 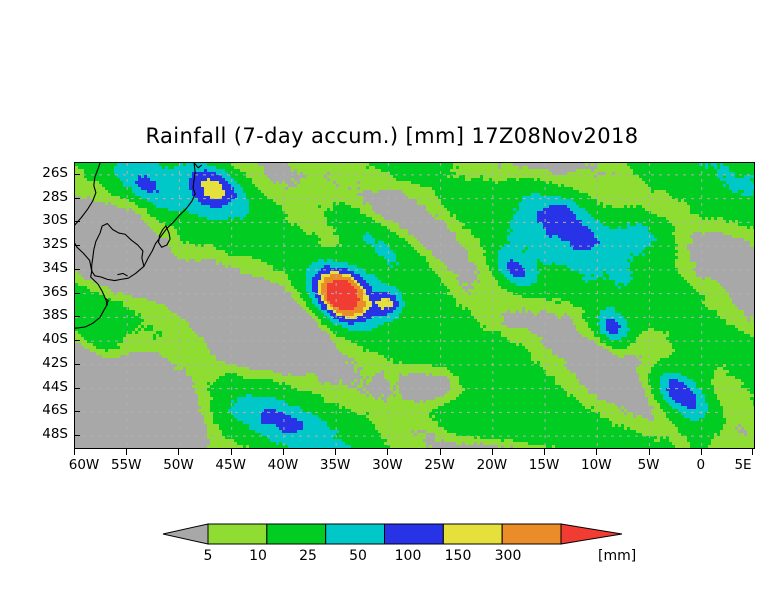 I want to click on colorbar-tick-label: 10, so click(x=258, y=556).